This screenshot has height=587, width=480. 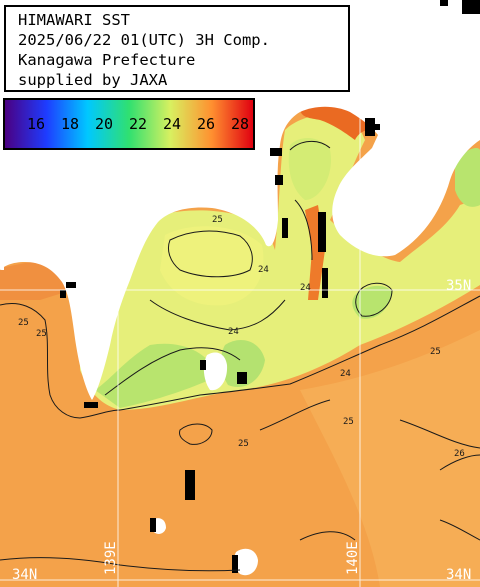 What do you see at coordinates (172, 124) in the screenshot?
I see `legend-label: 24` at bounding box center [172, 124].